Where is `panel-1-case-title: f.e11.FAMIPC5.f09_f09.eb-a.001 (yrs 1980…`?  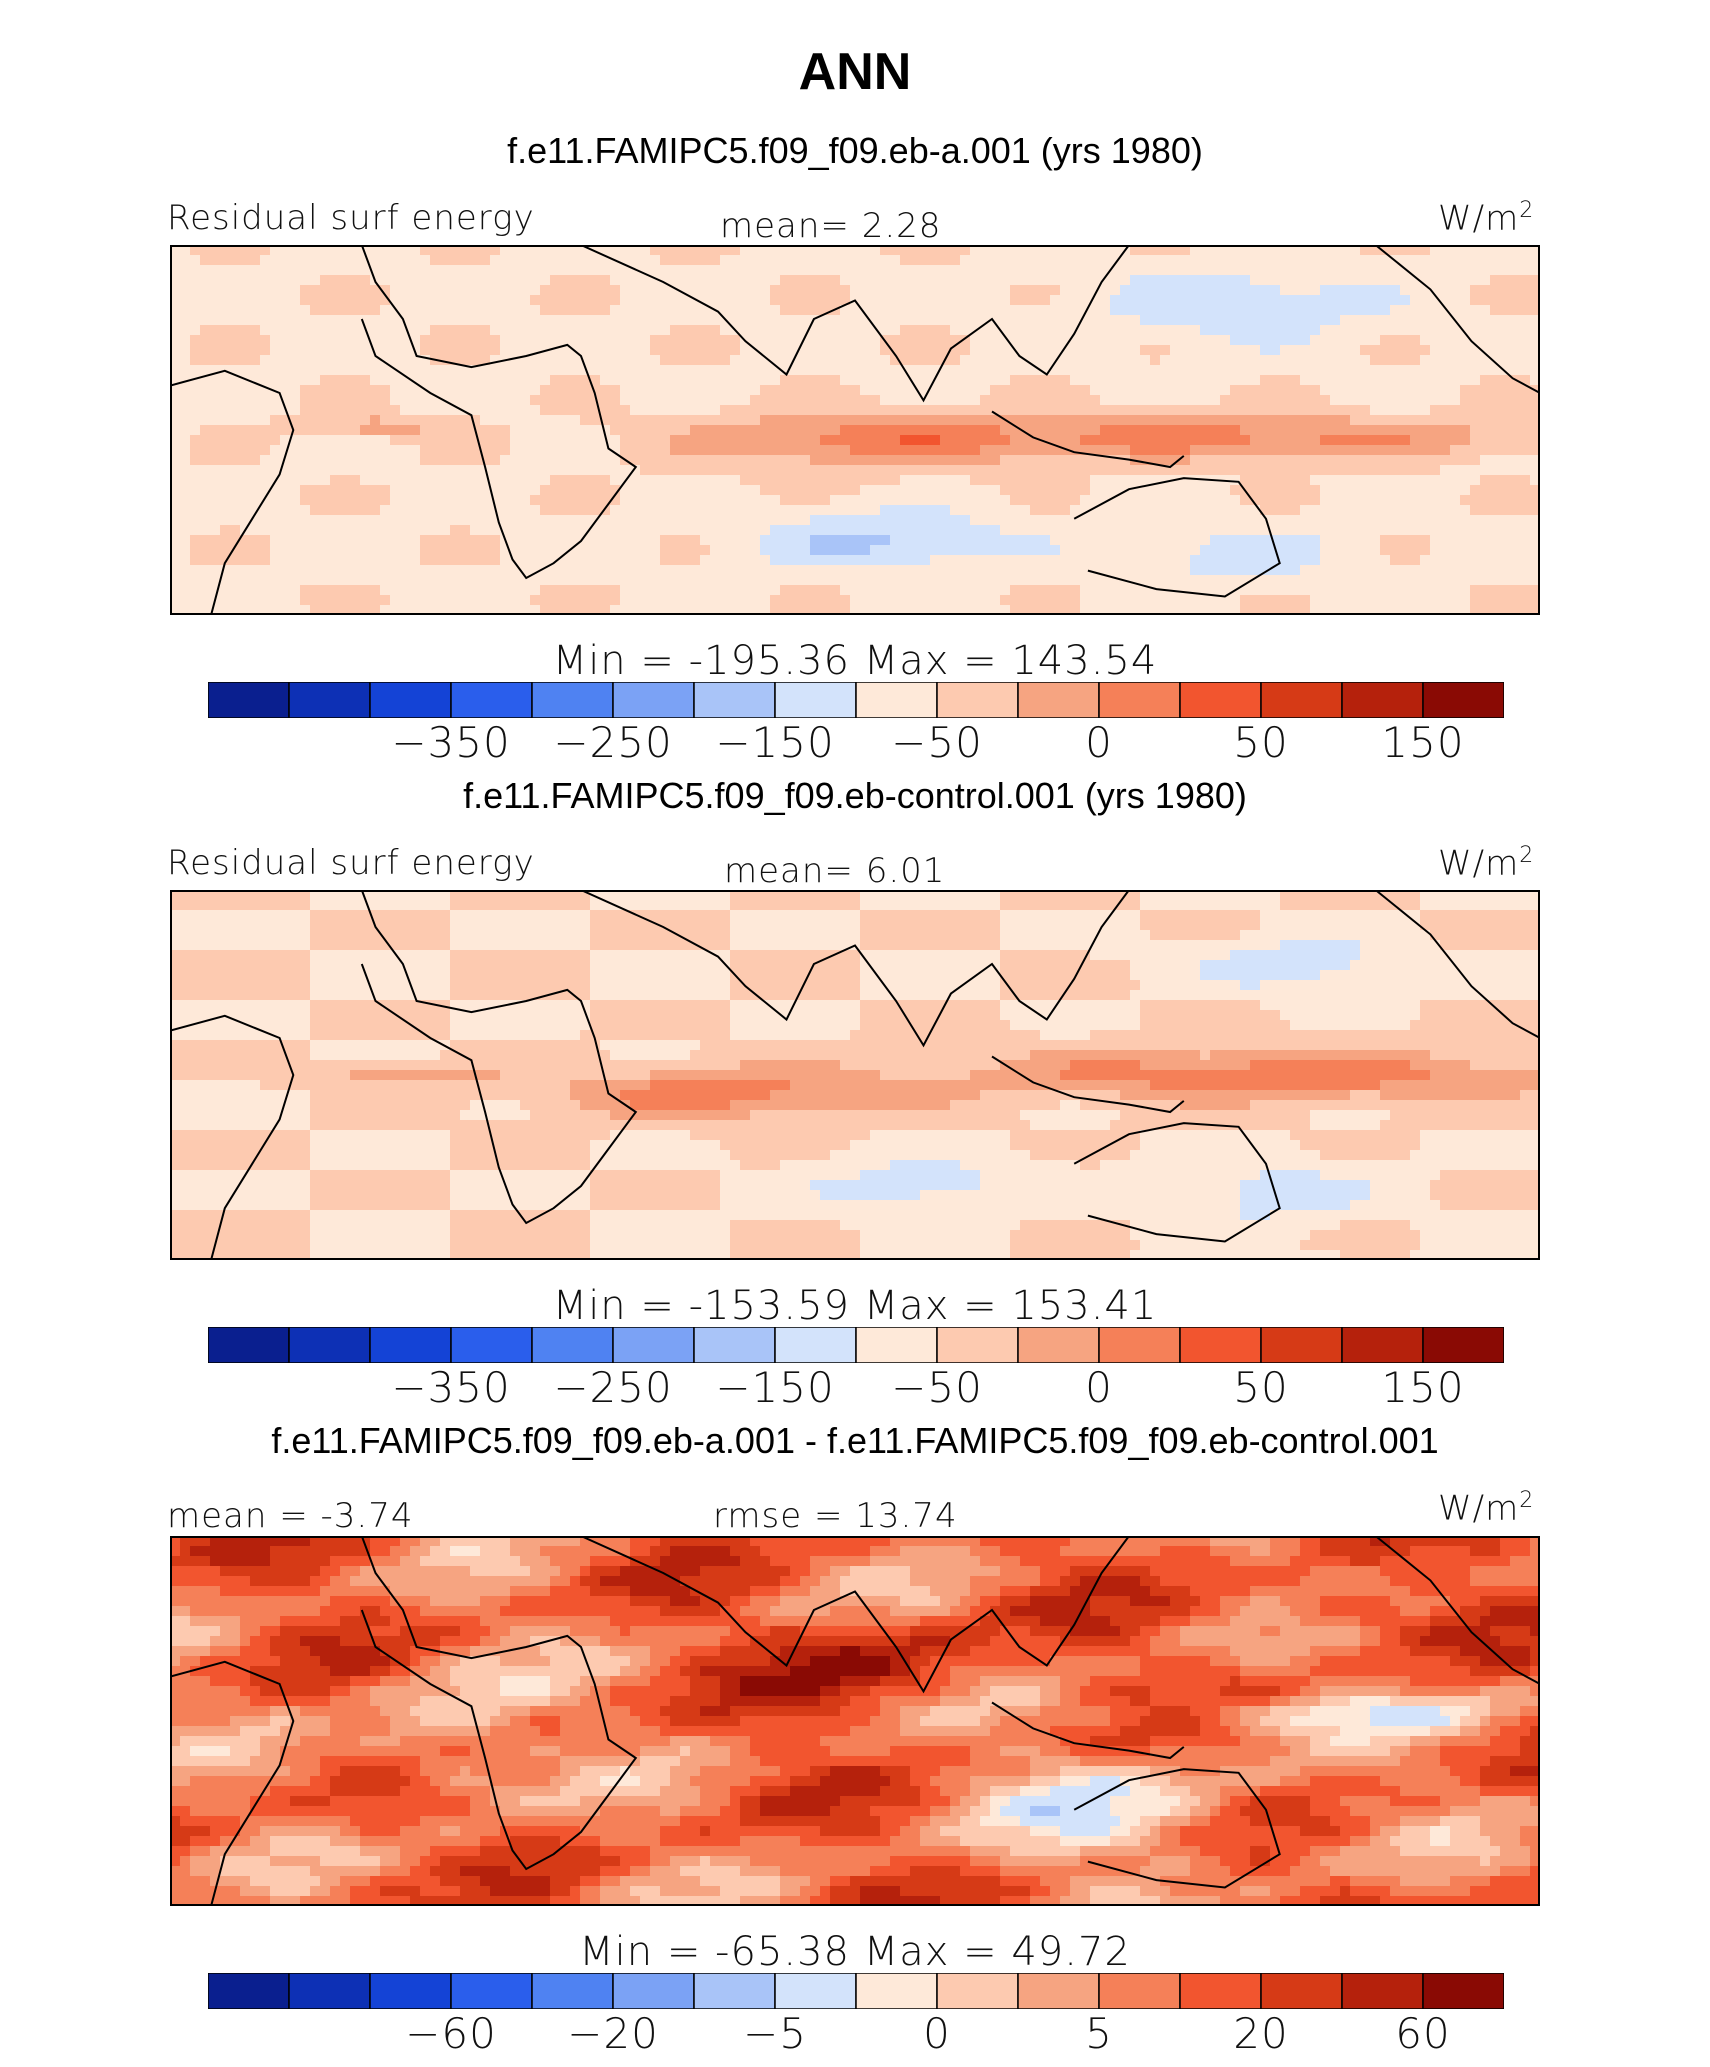 panel-1-case-title: f.e11.FAMIPC5.f09_f09.eb-a.001 (yrs 1980… is located at coordinates (855, 150).